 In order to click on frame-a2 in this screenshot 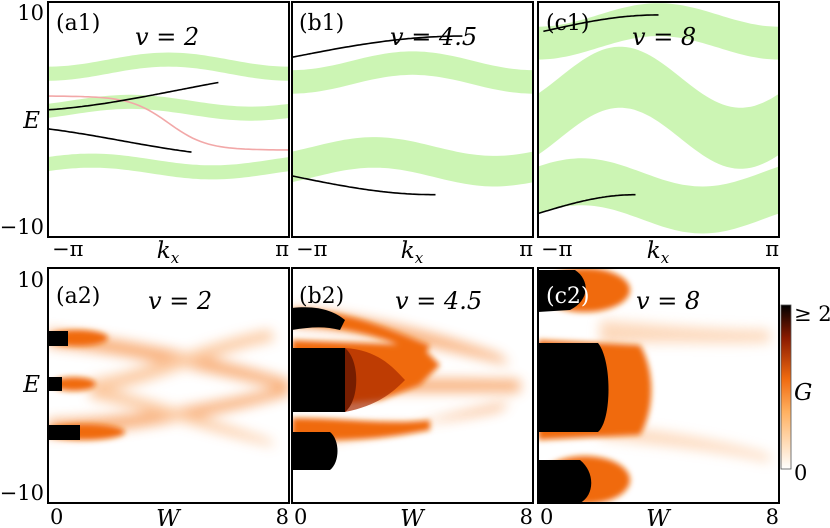, I will do `click(168, 385)`.